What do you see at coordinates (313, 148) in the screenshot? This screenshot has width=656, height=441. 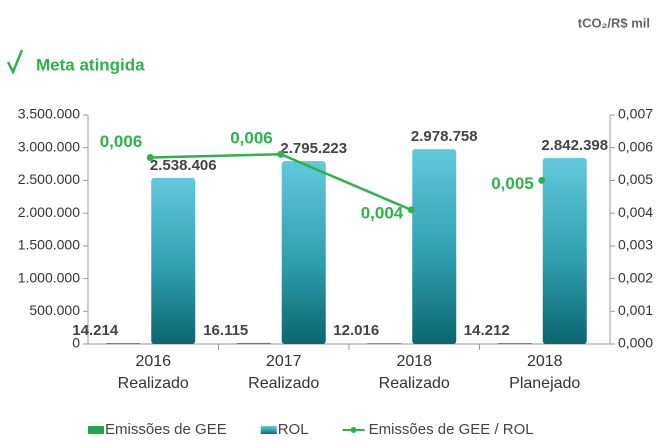 I see `data-label: 2.795.223` at bounding box center [313, 148].